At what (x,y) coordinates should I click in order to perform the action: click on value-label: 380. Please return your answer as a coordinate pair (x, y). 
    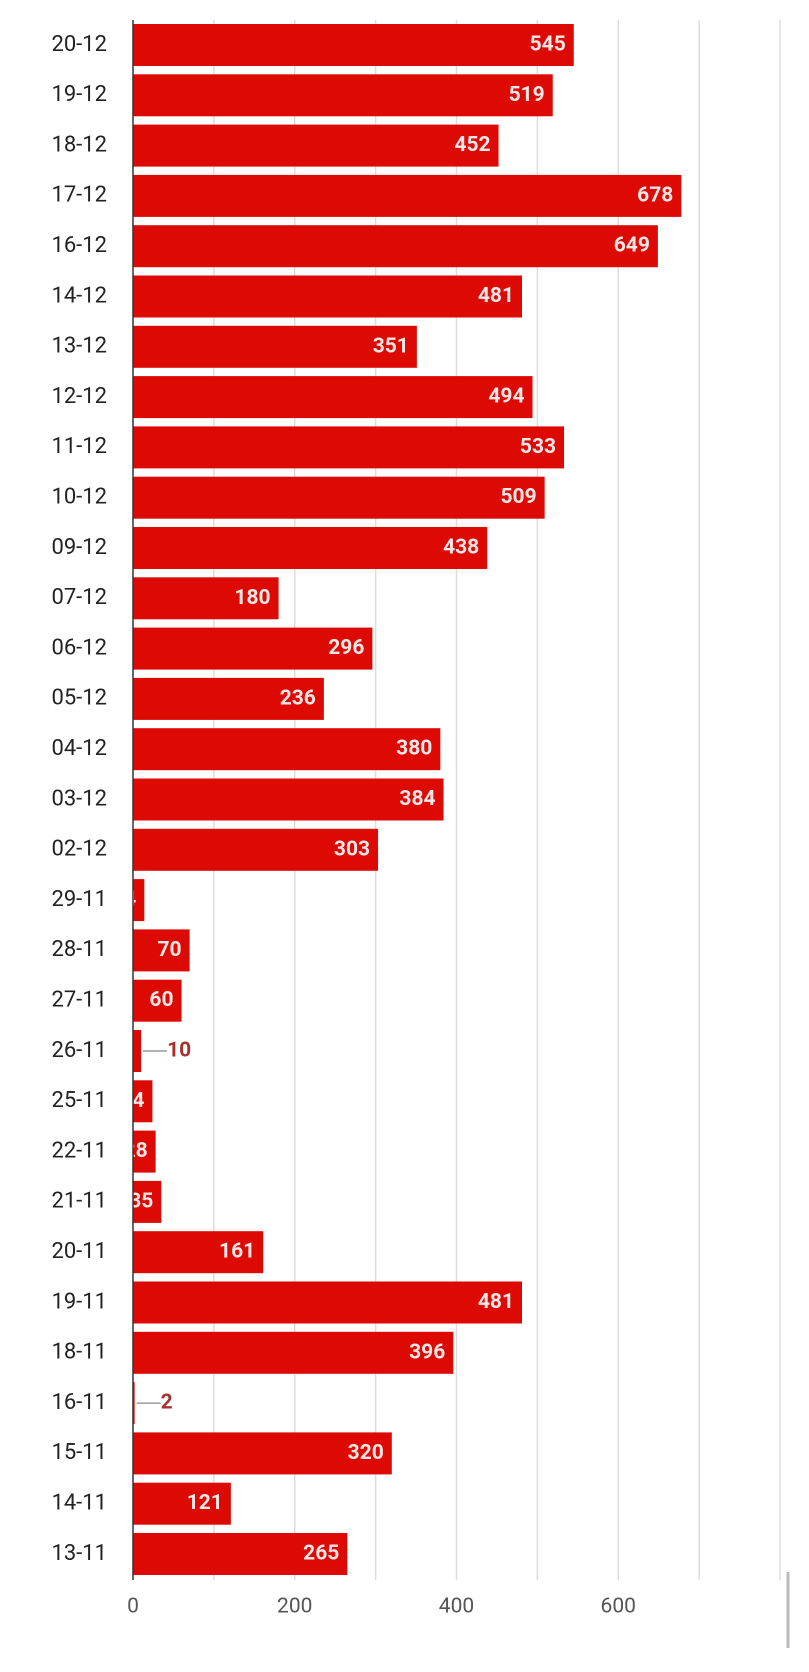
    Looking at the image, I should click on (414, 749).